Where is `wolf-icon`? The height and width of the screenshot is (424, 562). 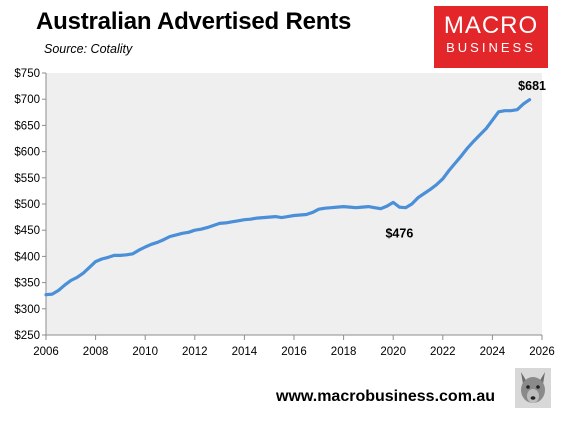
wolf-icon is located at coordinates (533, 388).